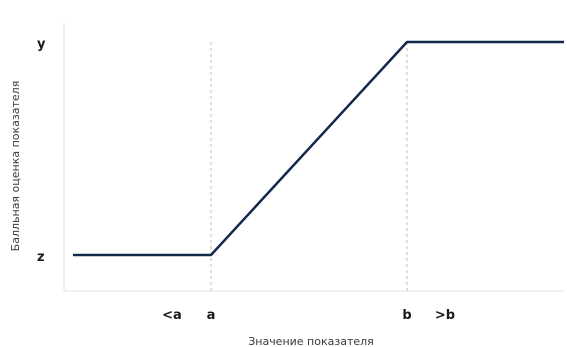  Describe the element at coordinates (41, 44) in the screenshot. I see `y-tick-label-top: y` at that location.